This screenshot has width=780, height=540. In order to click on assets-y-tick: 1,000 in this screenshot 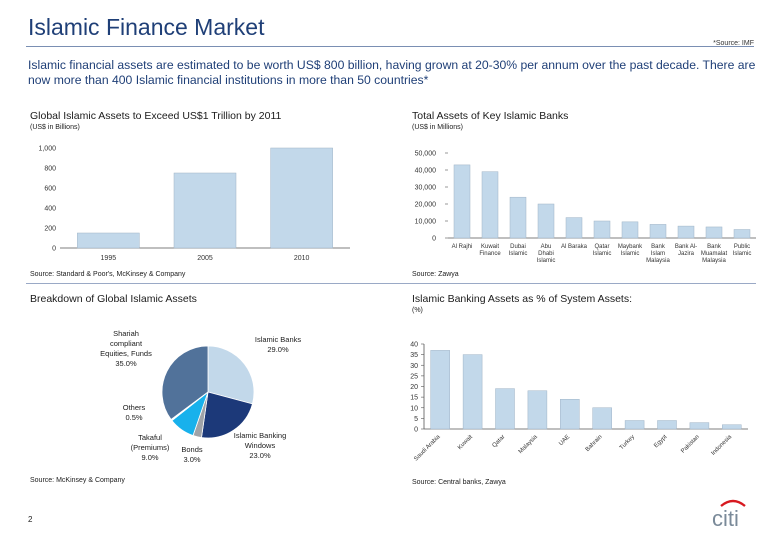, I will do `click(47, 149)`.